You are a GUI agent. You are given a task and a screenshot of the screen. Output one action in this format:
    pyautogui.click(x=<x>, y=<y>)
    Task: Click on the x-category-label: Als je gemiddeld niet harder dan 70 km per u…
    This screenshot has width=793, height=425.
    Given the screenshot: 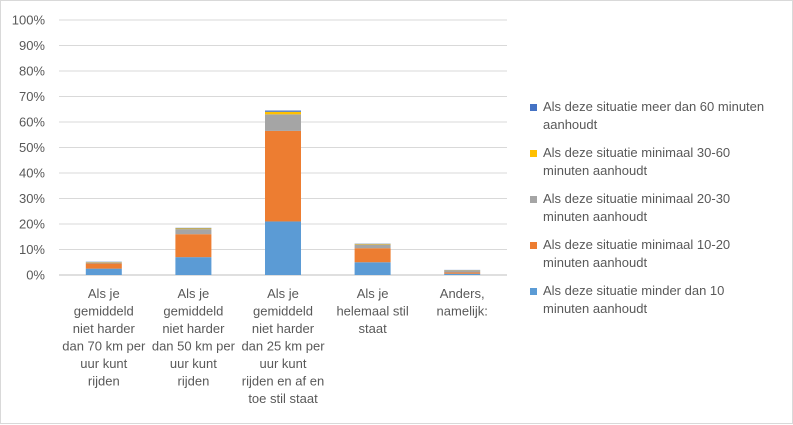 What is the action you would take?
    pyautogui.click(x=104, y=337)
    